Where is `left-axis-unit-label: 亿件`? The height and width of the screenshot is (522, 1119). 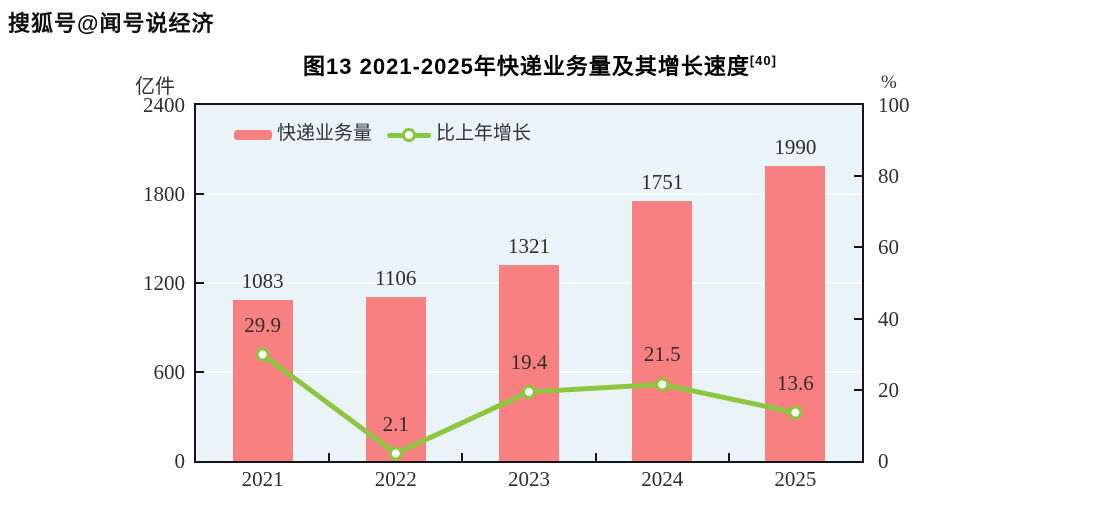 left-axis-unit-label: 亿件 is located at coordinates (155, 87).